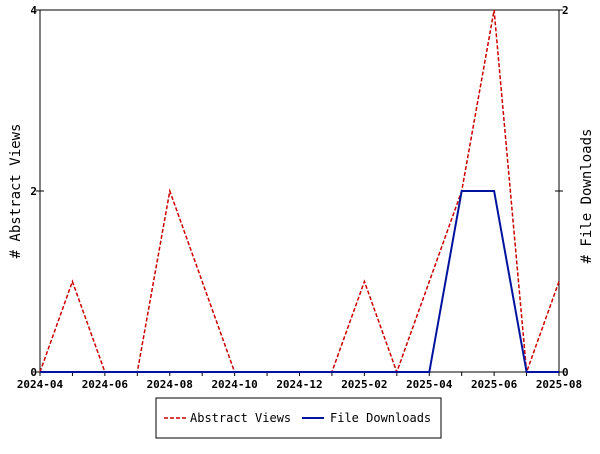 This screenshot has height=454, width=600. I want to click on x-tick-label: 2025-08, so click(559, 384).